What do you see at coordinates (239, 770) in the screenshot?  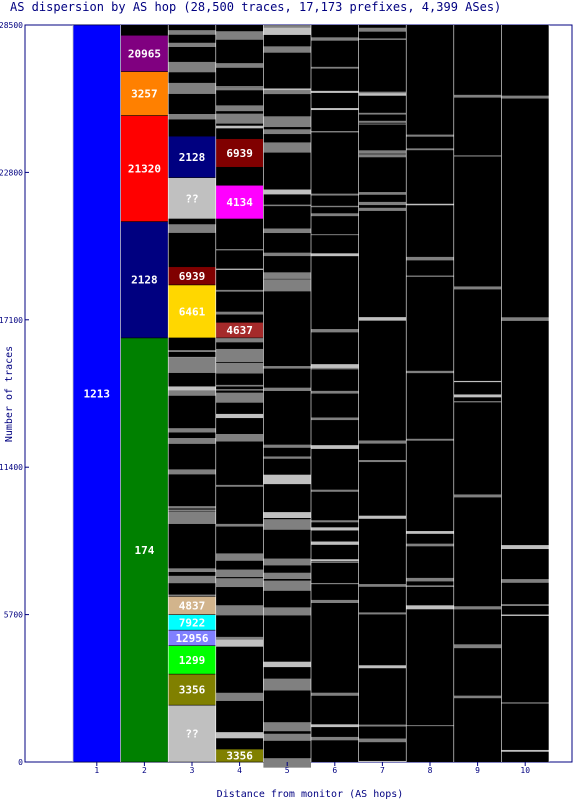 I see `x-tick-label: 4` at bounding box center [239, 770].